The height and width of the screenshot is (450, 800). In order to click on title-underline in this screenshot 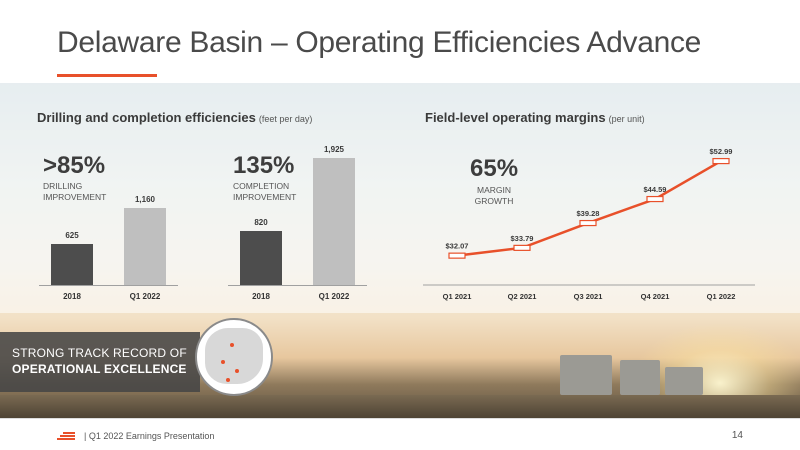, I will do `click(107, 75)`.